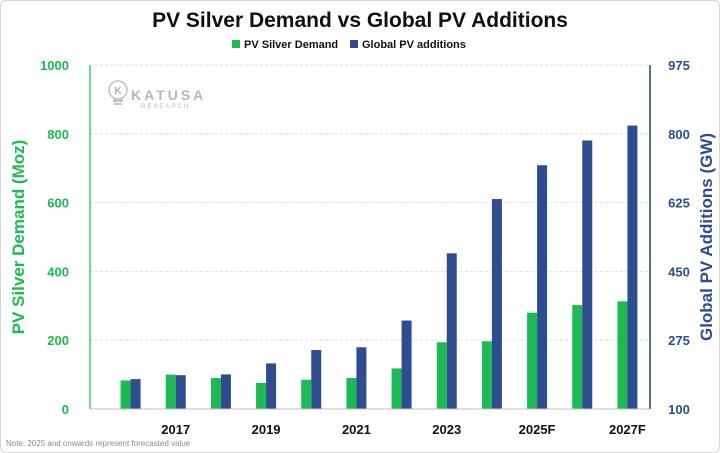  Describe the element at coordinates (706, 237) in the screenshot. I see `y-axis-title-right: Global PV Additions (GW)` at that location.